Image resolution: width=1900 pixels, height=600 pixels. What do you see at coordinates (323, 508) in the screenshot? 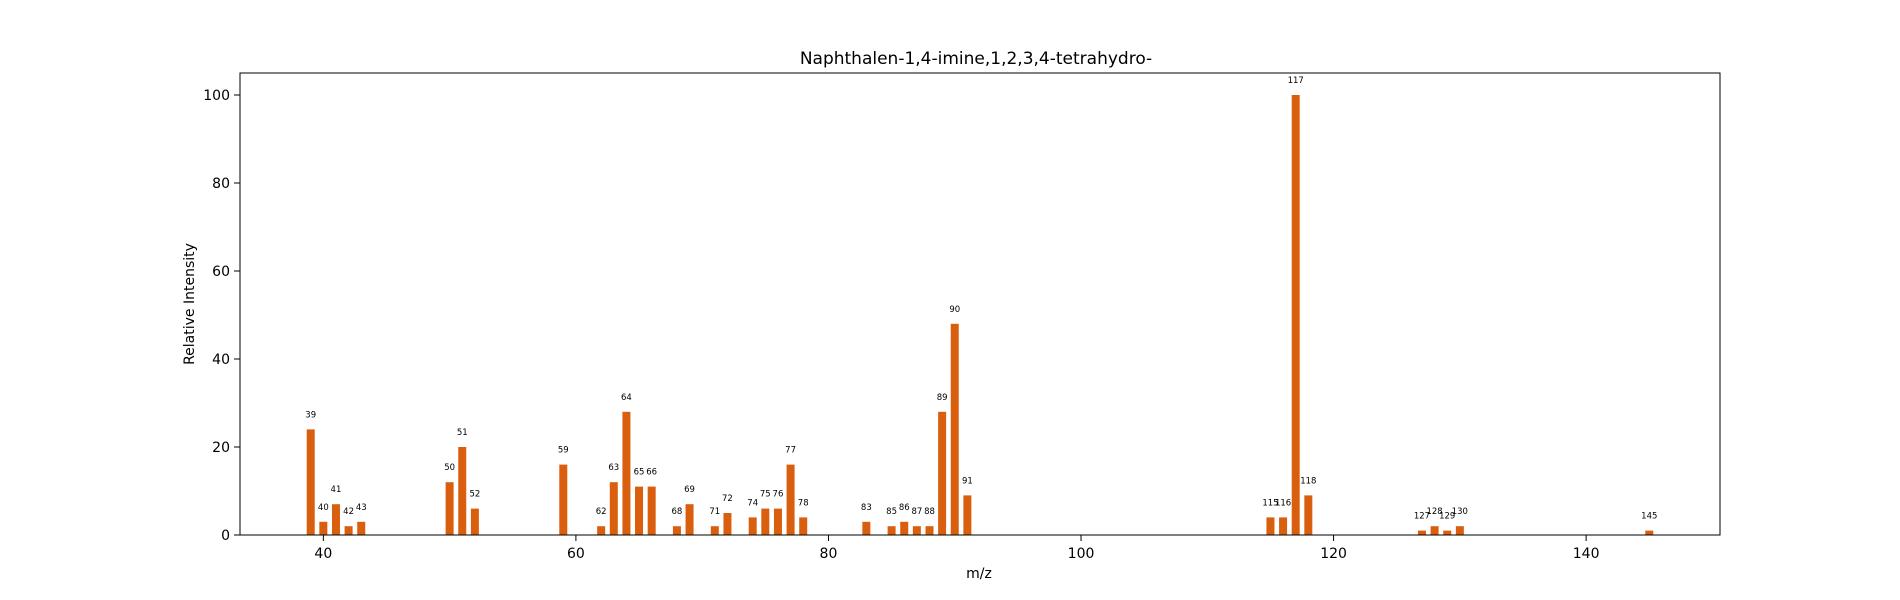
I see `bar-label-mz-40: 40` at bounding box center [323, 508].